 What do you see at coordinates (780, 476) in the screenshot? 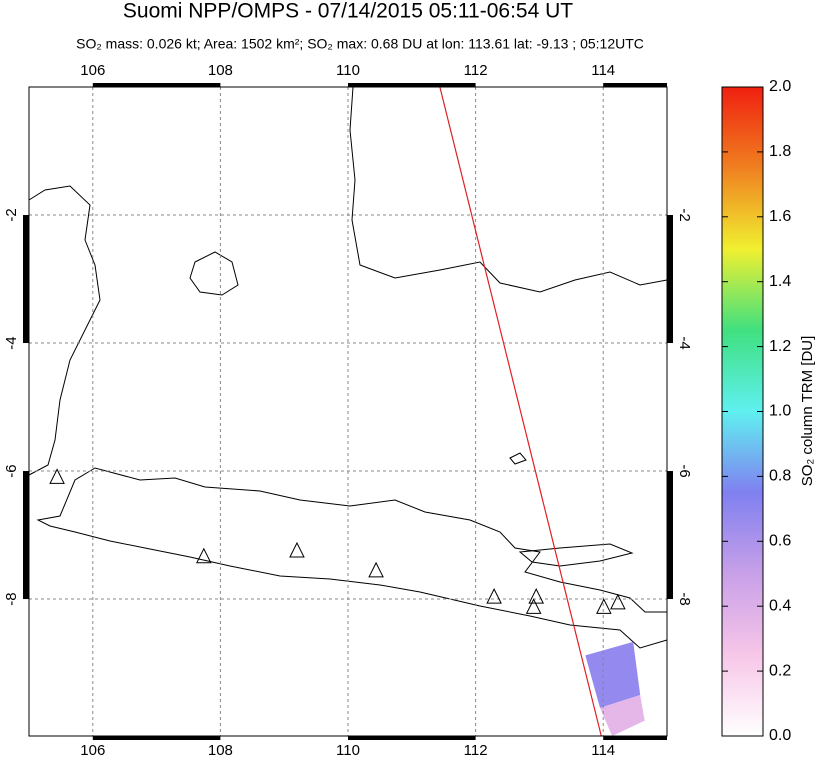
I see `colorbar-tick-label: 0.8` at bounding box center [780, 476].